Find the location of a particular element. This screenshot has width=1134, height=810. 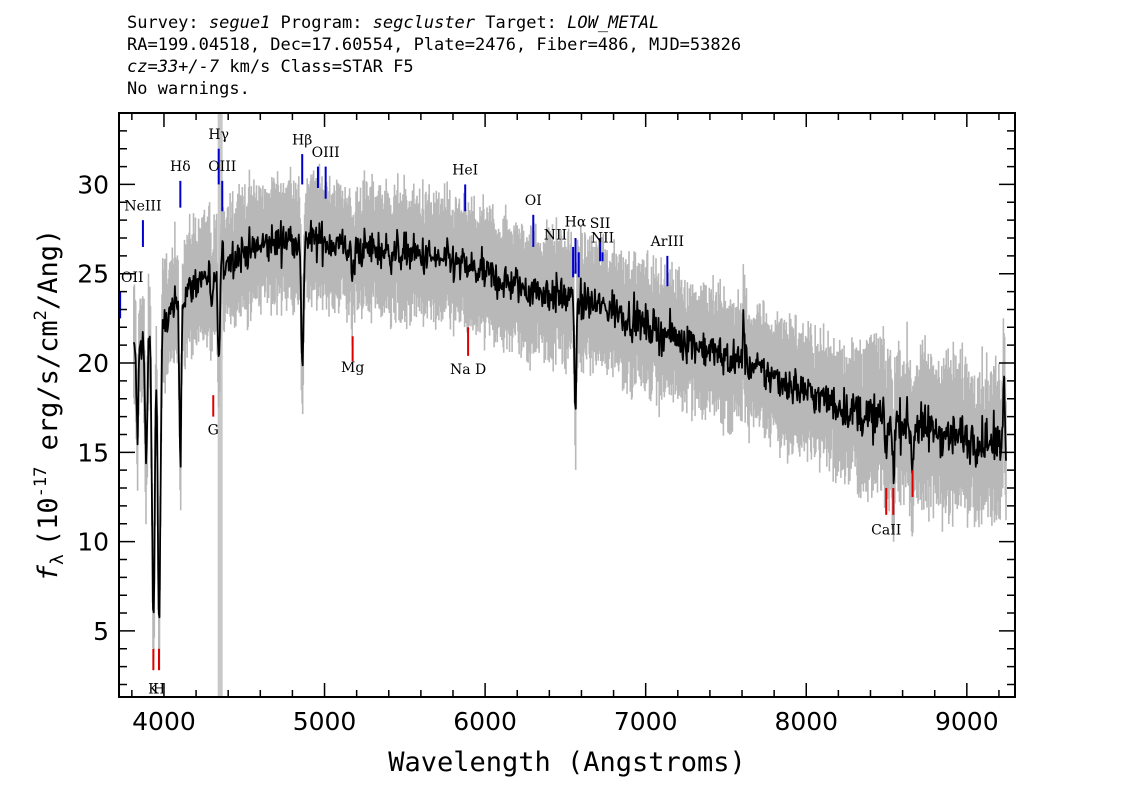

line-label: OII is located at coordinates (132, 278).